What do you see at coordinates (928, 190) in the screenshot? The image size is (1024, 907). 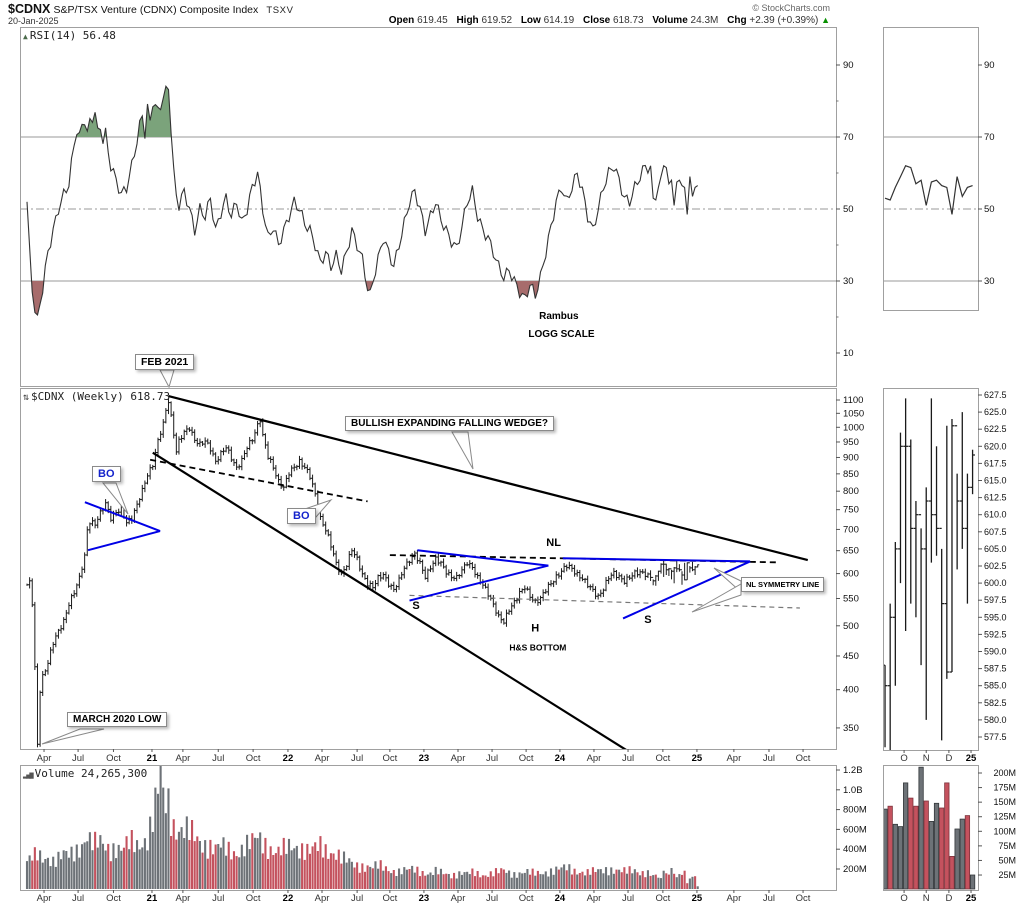 I see `rsi-mini-series` at bounding box center [928, 190].